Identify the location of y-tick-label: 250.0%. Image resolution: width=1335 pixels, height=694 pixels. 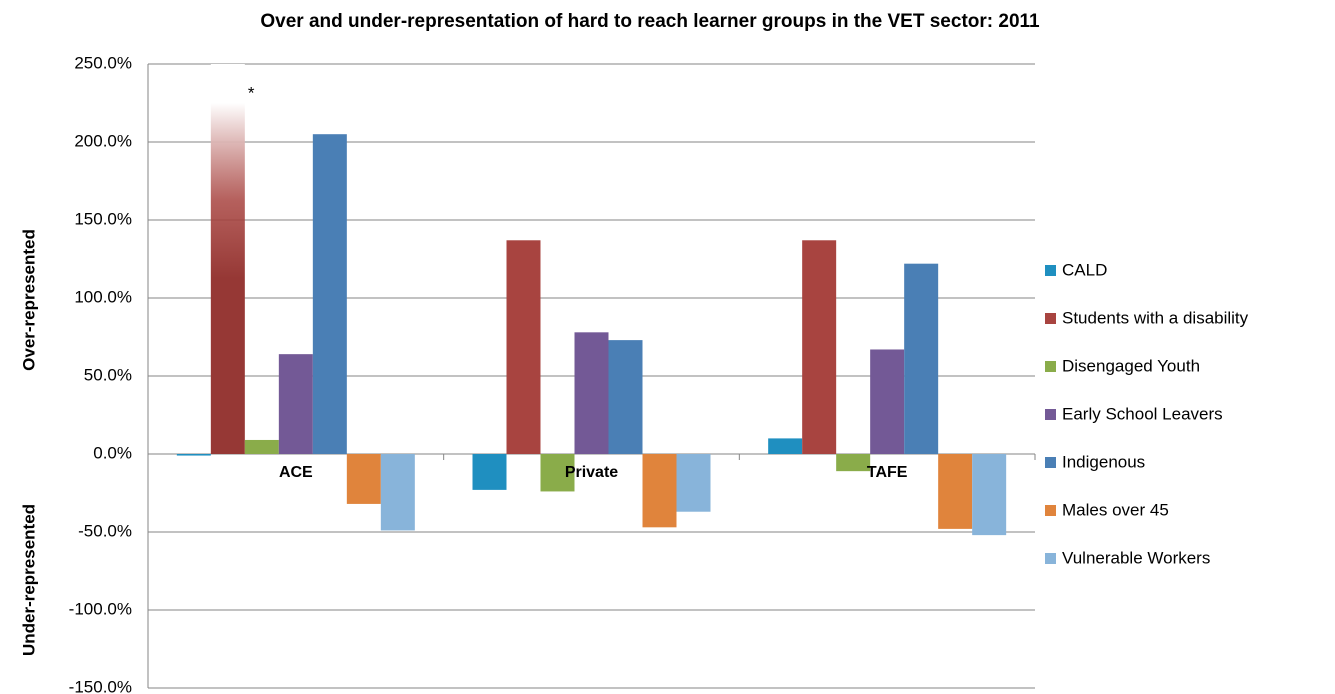
(103, 62).